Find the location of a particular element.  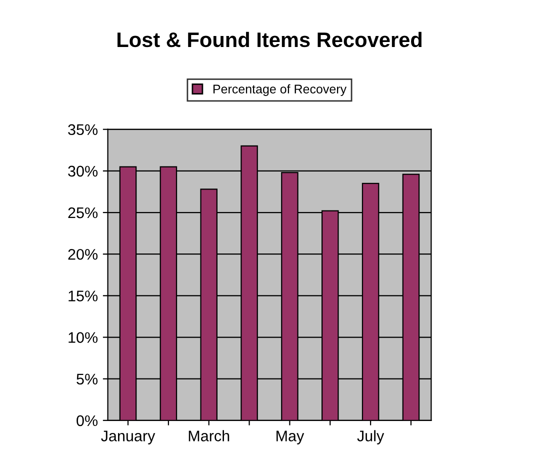

x-tick-label: May is located at coordinates (290, 437).